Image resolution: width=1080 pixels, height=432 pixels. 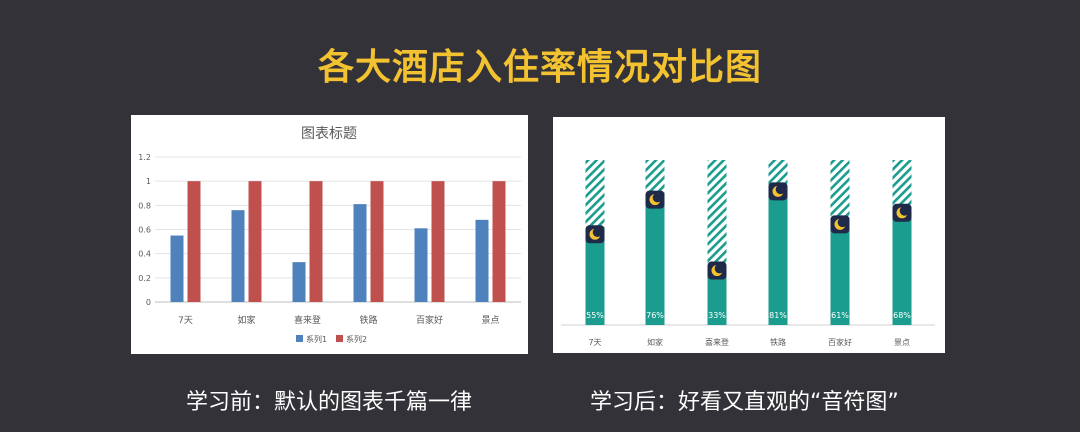 What do you see at coordinates (329, 134) in the screenshot?
I see `chart-title: 图表标题` at bounding box center [329, 134].